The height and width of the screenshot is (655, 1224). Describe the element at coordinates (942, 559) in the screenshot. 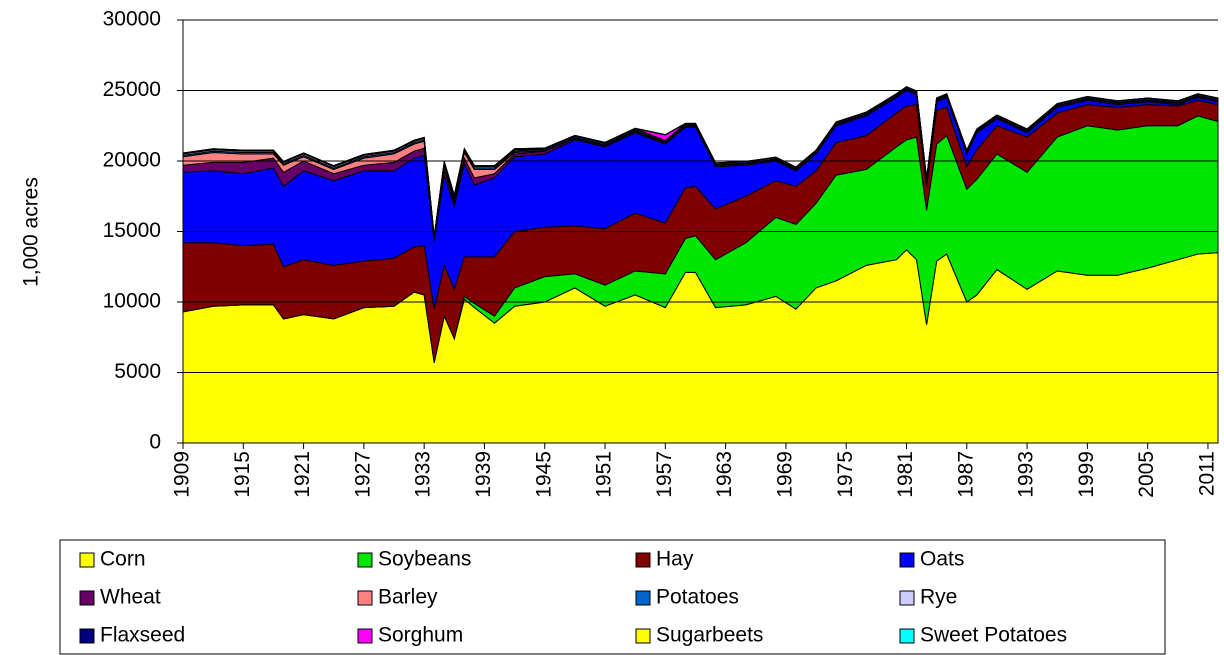

I see `legend-label: Oats` at that location.